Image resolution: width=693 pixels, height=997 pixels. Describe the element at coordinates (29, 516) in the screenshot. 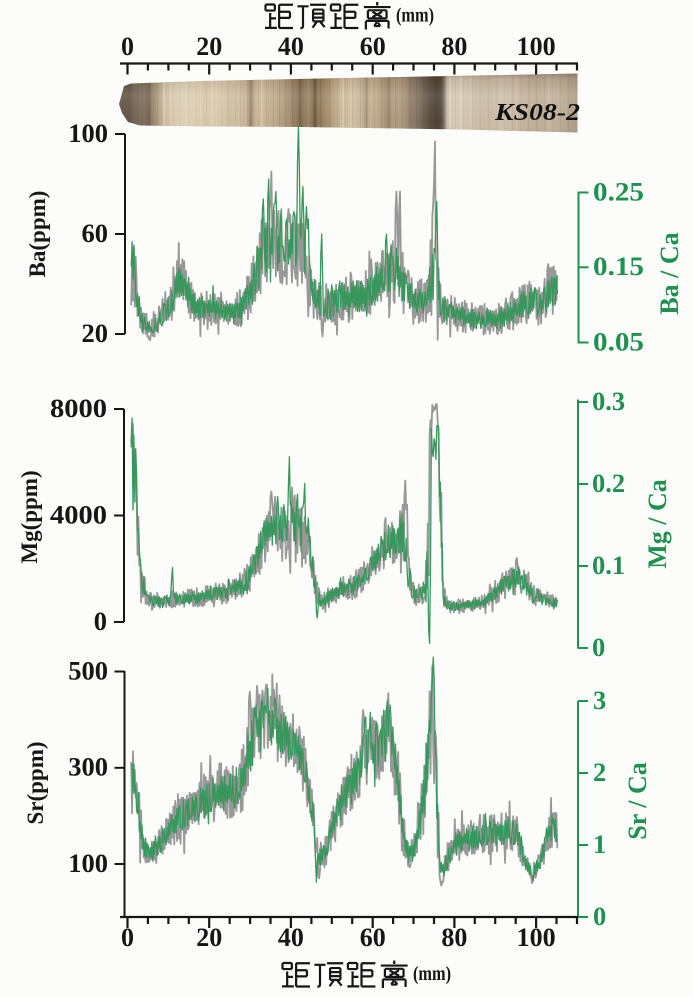

I see `svg-text: Mg(ppm)` at that location.